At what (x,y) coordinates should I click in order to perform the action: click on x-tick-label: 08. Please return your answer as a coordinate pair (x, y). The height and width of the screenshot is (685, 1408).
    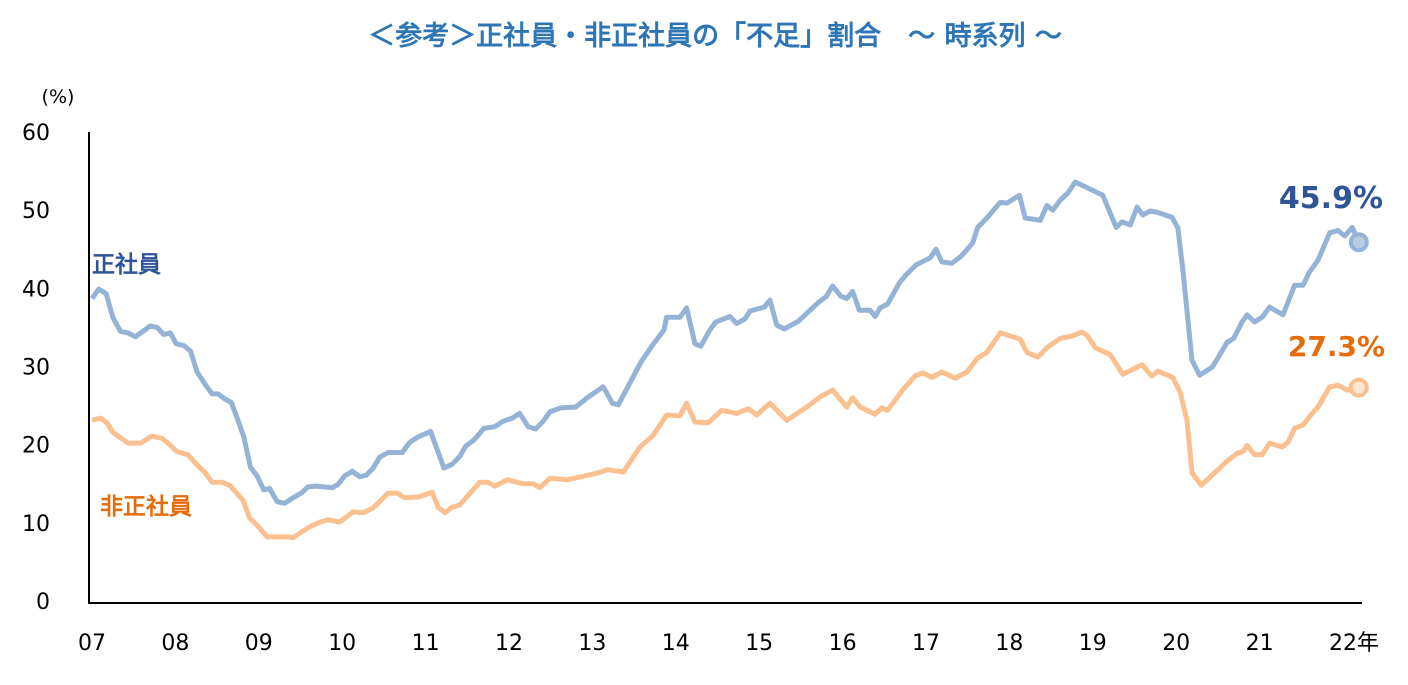
    Looking at the image, I should click on (175, 643).